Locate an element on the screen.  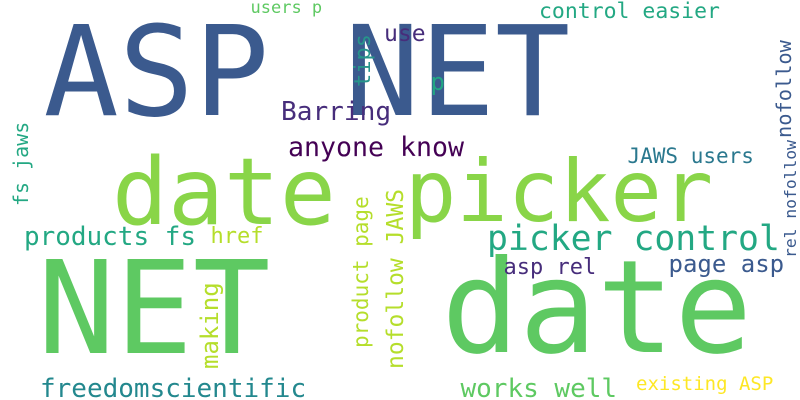
cloud-word: products fs is located at coordinates (110, 237).